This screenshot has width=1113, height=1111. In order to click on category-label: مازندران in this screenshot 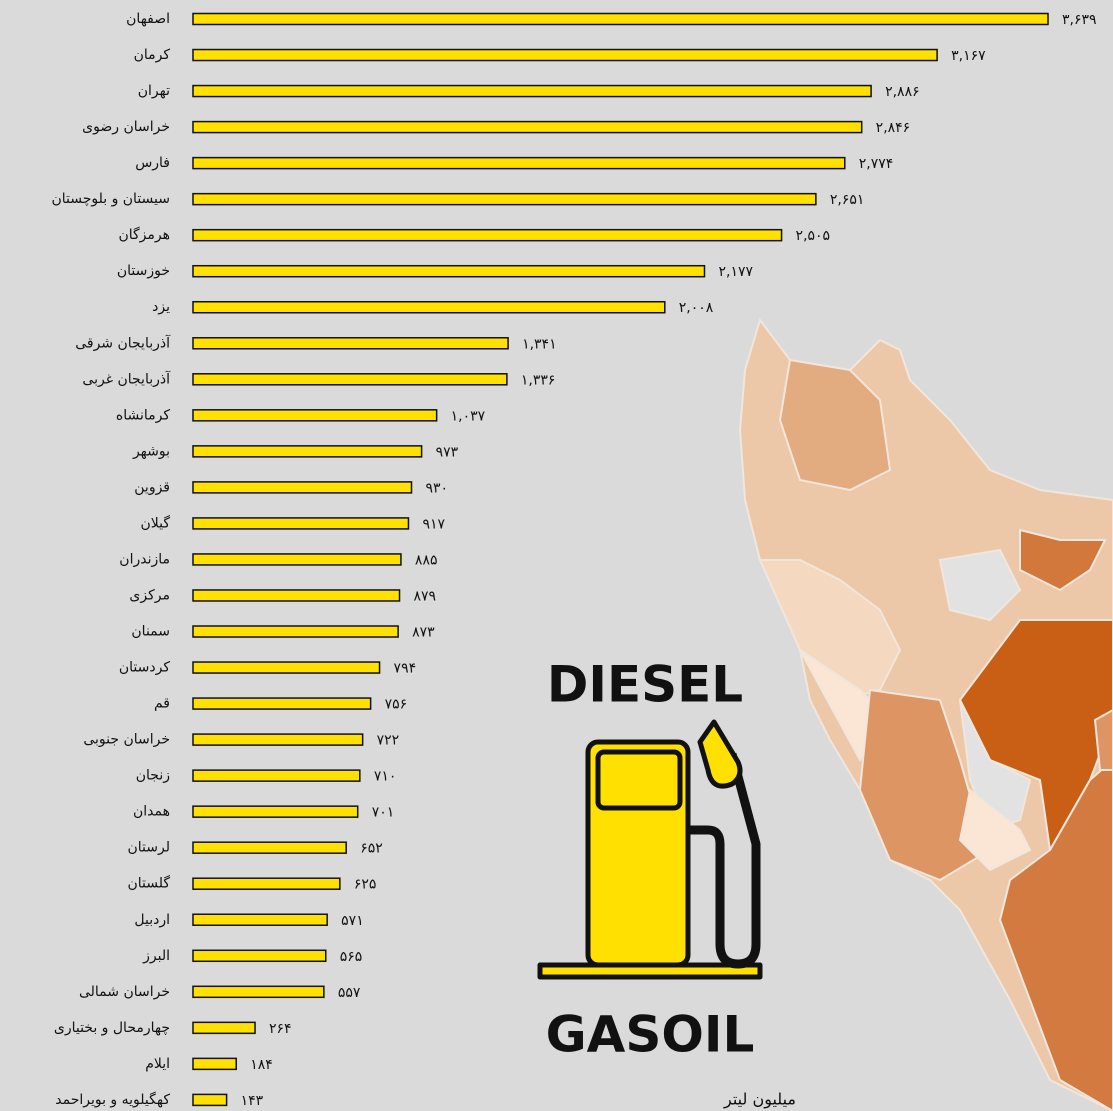, I will do `click(144, 559)`.